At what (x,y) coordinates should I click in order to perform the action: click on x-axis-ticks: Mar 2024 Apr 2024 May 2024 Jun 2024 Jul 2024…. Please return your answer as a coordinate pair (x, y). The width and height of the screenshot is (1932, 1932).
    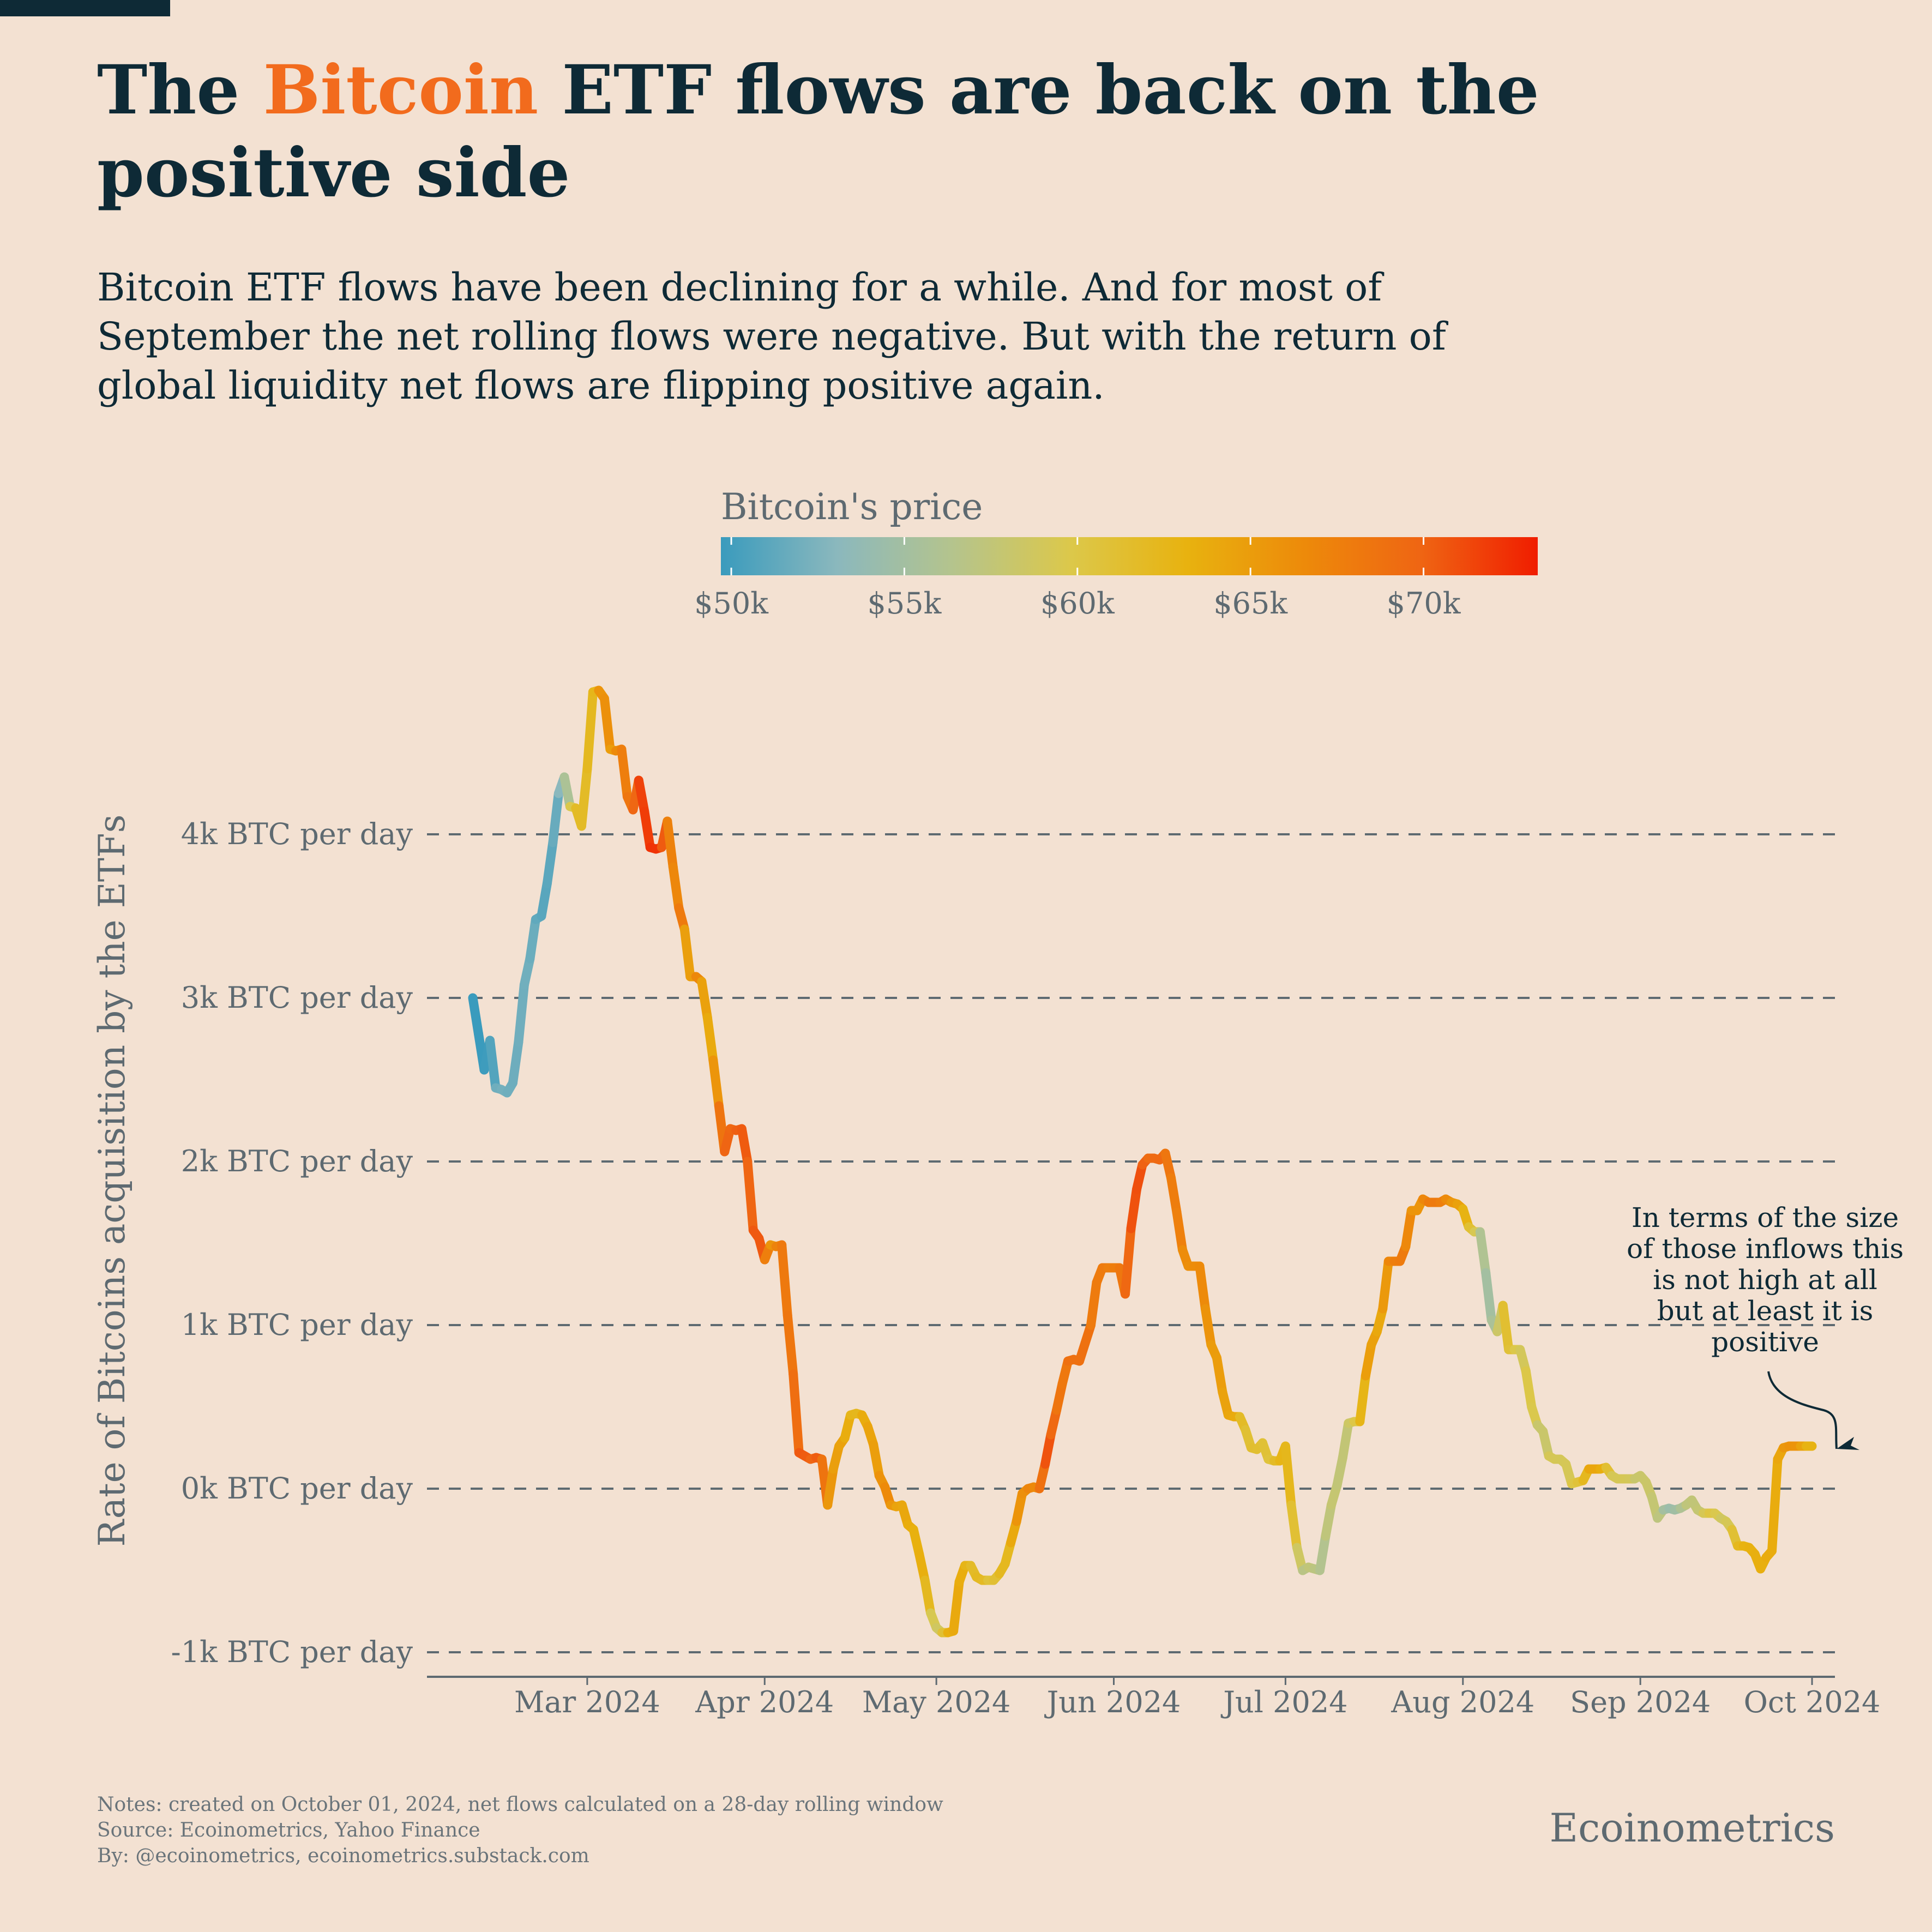
    Looking at the image, I should click on (1197, 1698).